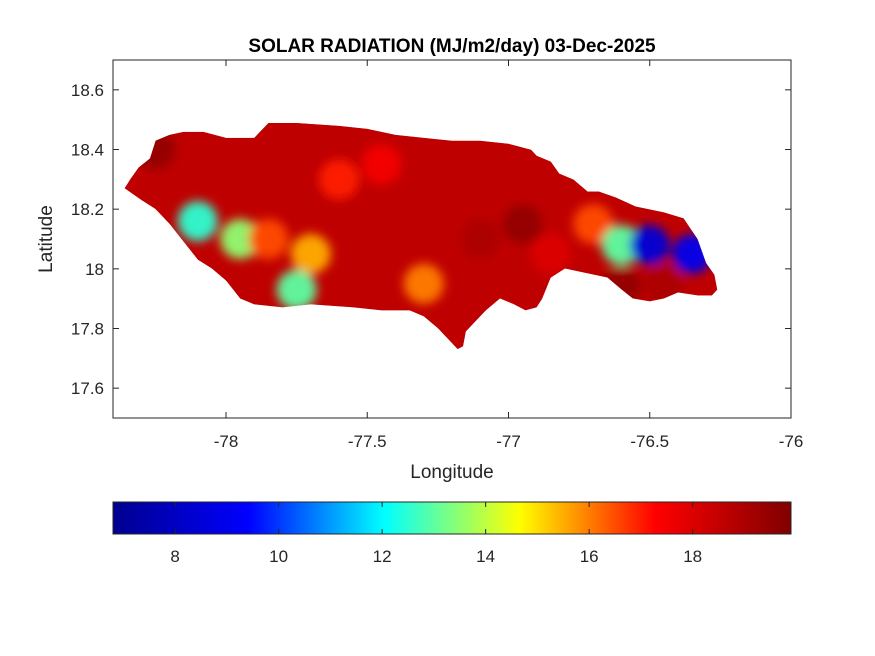 This screenshot has height=656, width=875. I want to click on x-tick-label: -76, so click(791, 441).